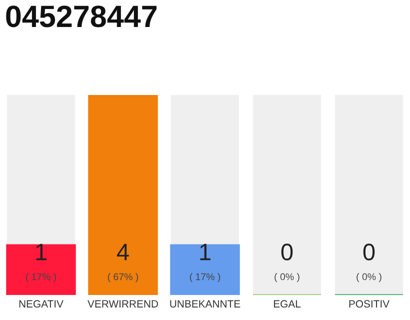 This screenshot has width=410, height=320. What do you see at coordinates (369, 304) in the screenshot?
I see `x-tick-label: POSITIV` at bounding box center [369, 304].